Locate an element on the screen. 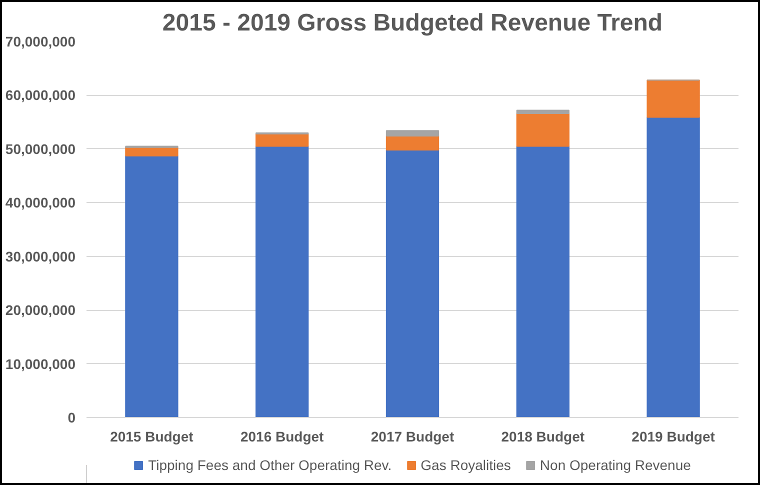  y-tick-label: 50,000,000 is located at coordinates (40, 148).